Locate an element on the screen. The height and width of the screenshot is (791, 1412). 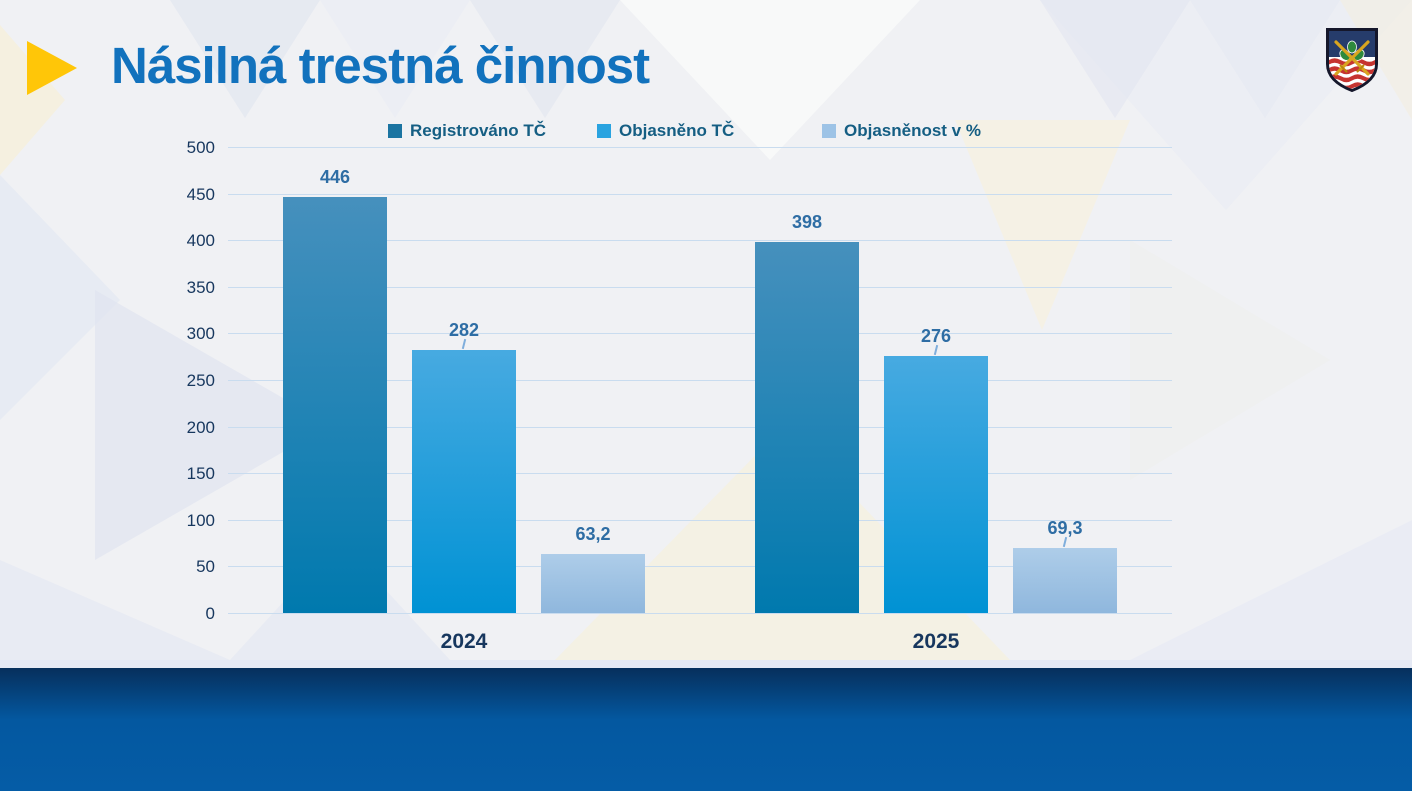
y-axis-tick-label: 200 is located at coordinates (200, 427).